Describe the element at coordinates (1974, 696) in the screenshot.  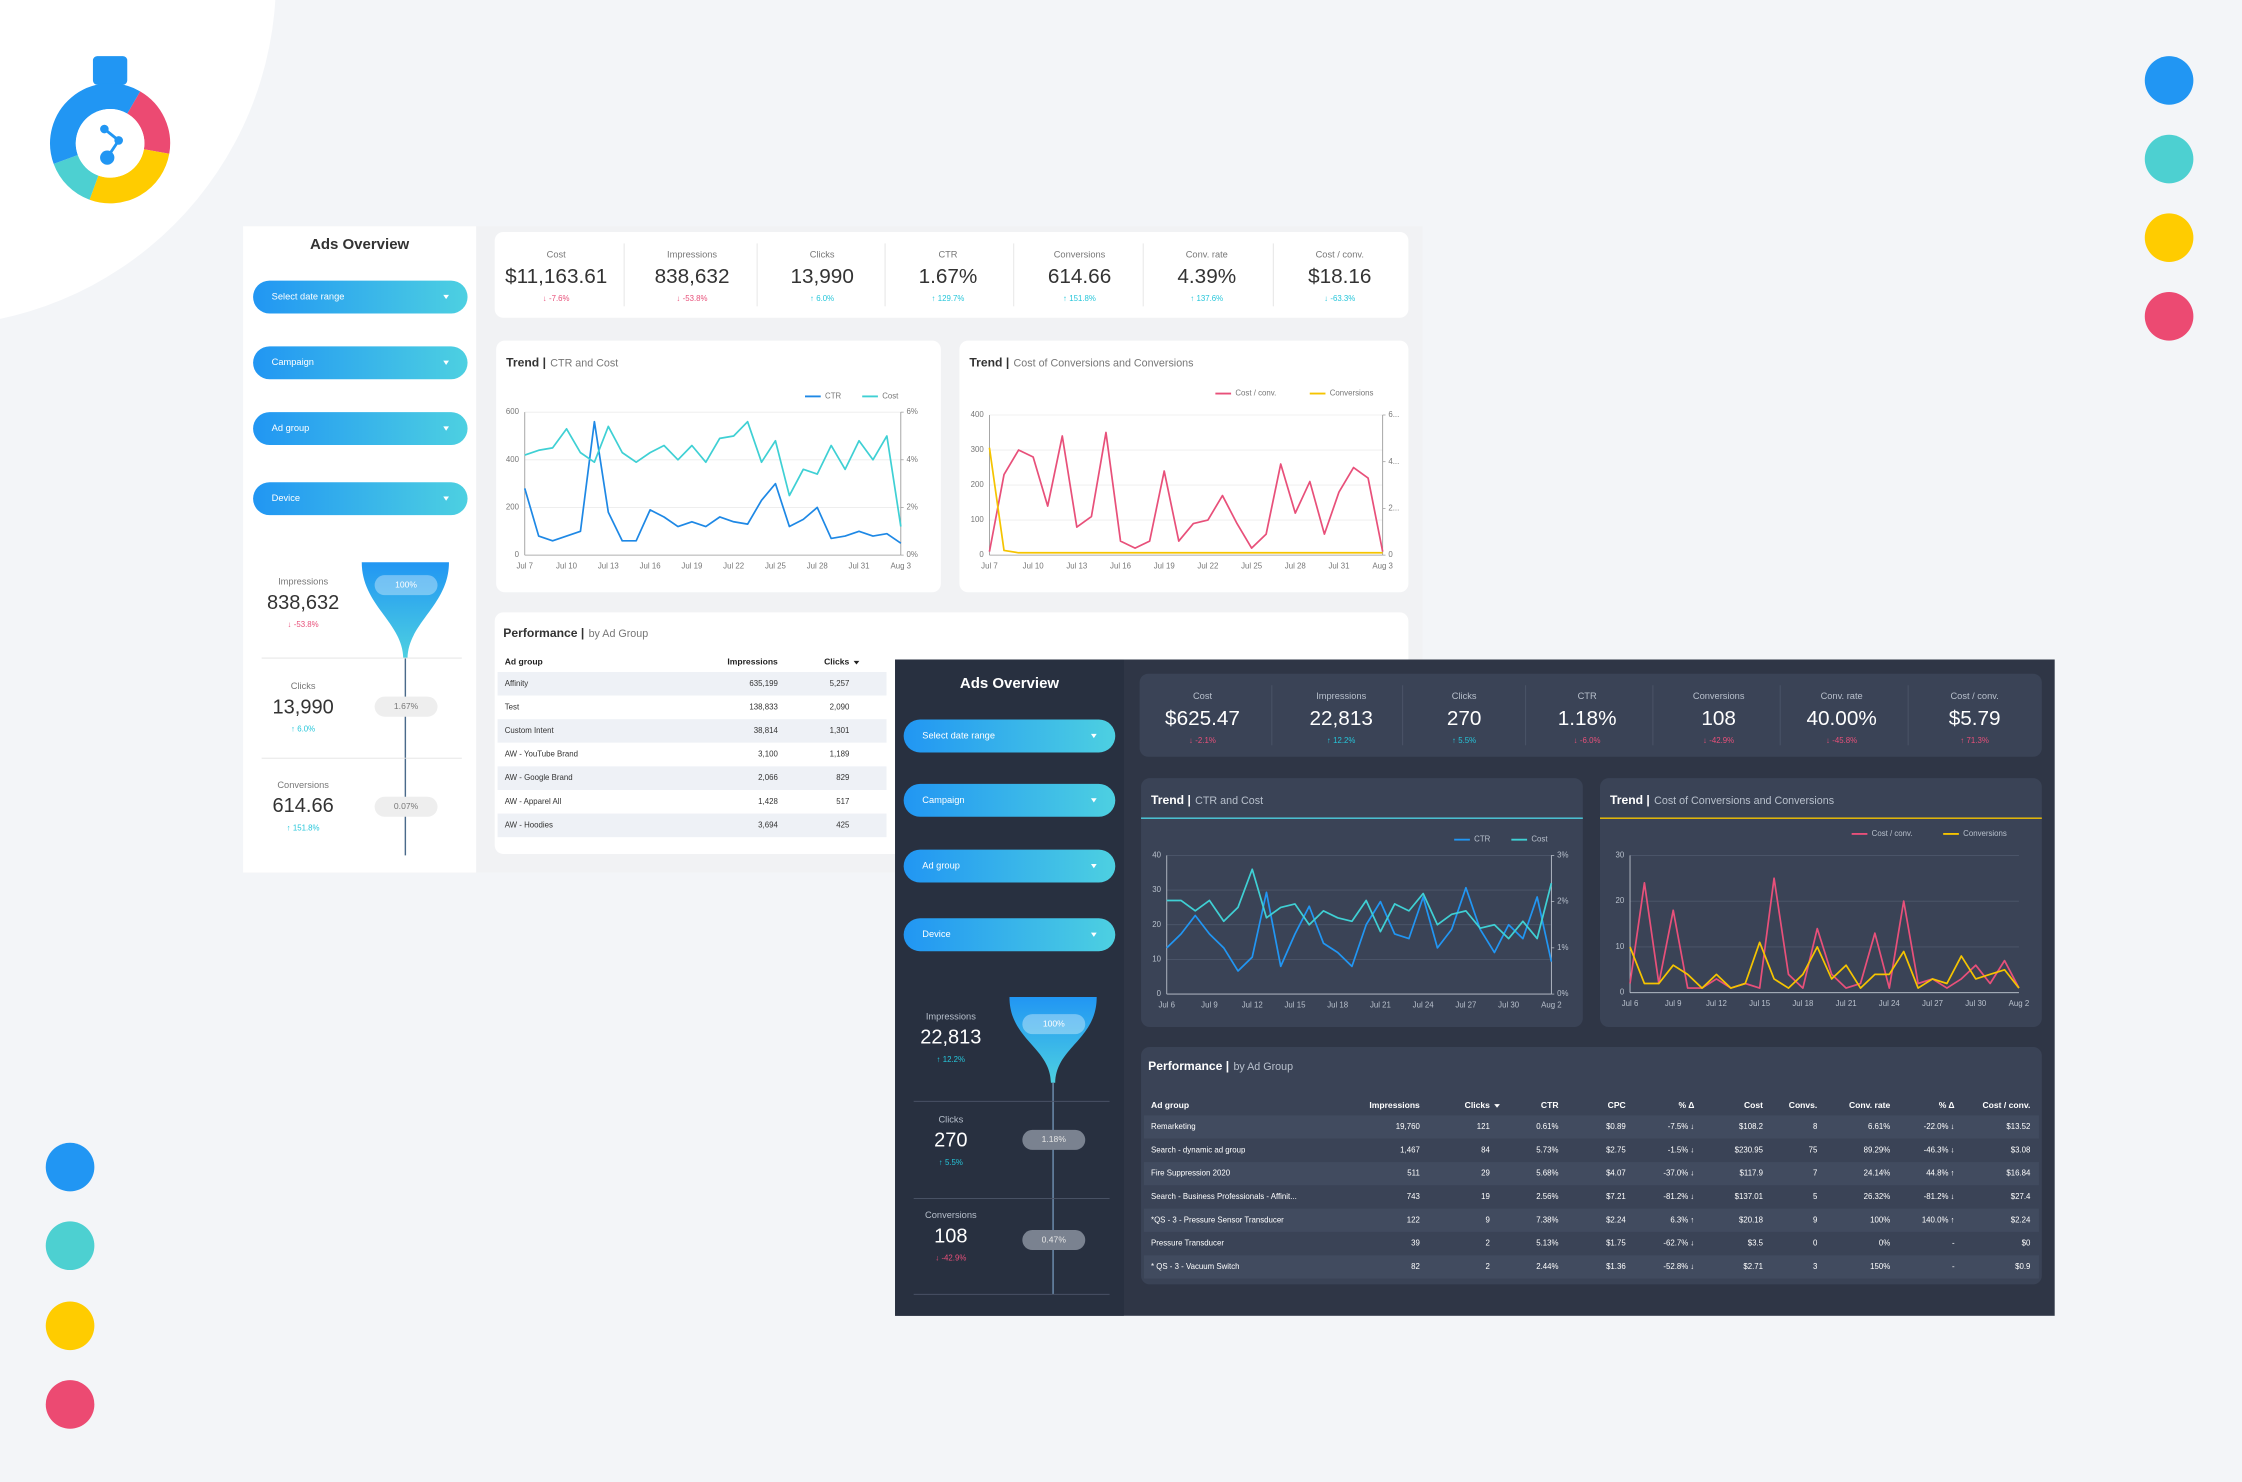
I see `kpi-label: Cost / conv.` at that location.